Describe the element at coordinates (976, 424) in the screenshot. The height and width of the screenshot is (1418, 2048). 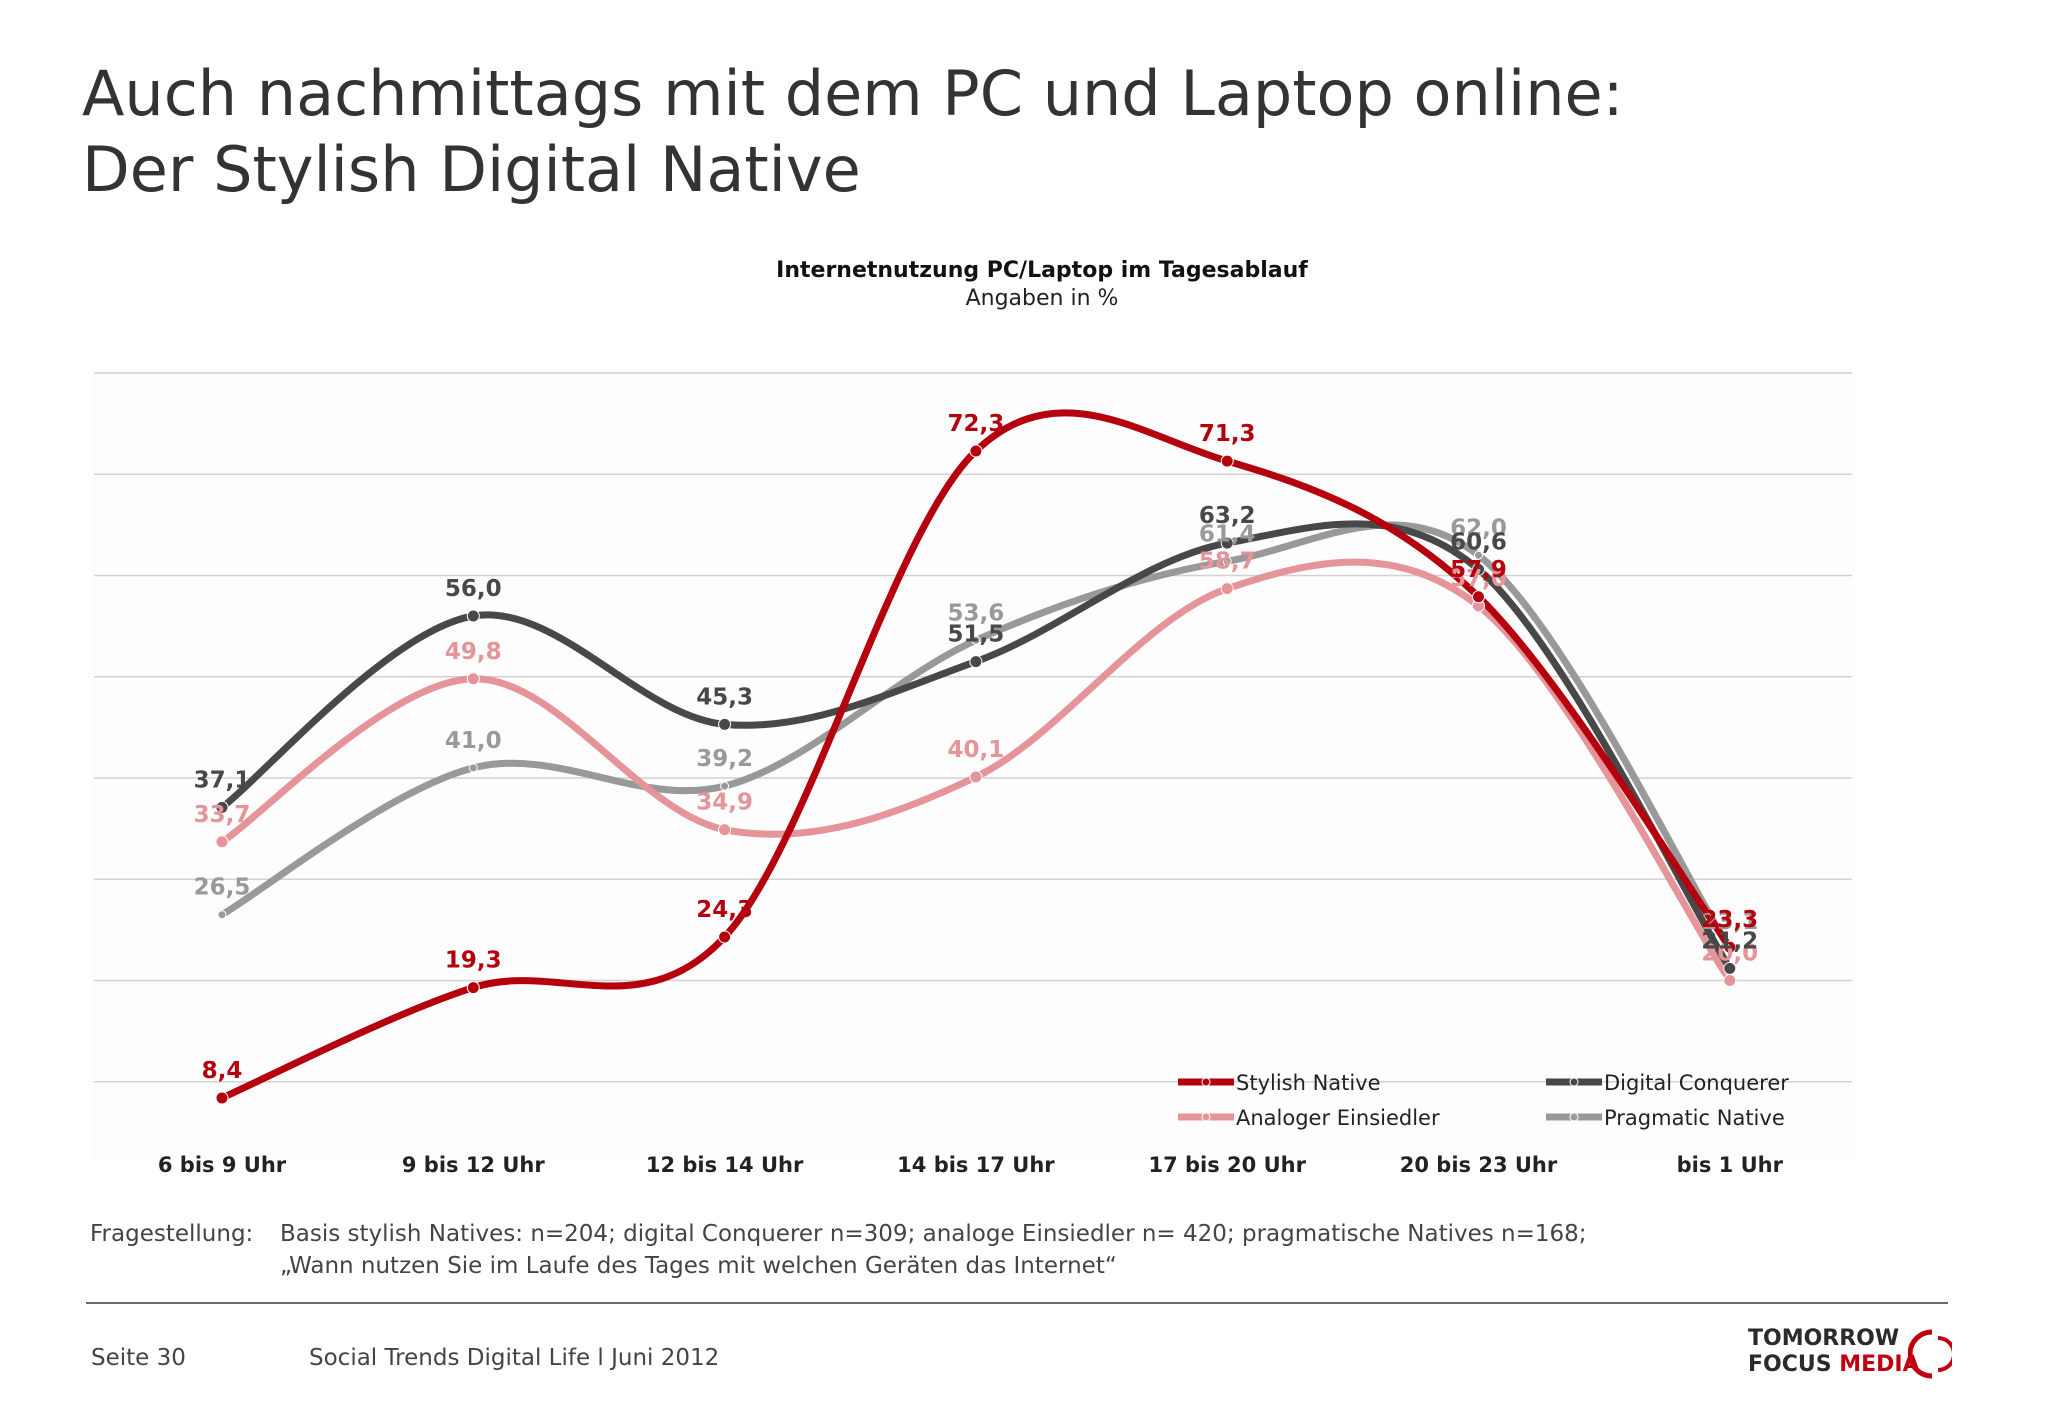
I see `data-label: 72,3` at that location.